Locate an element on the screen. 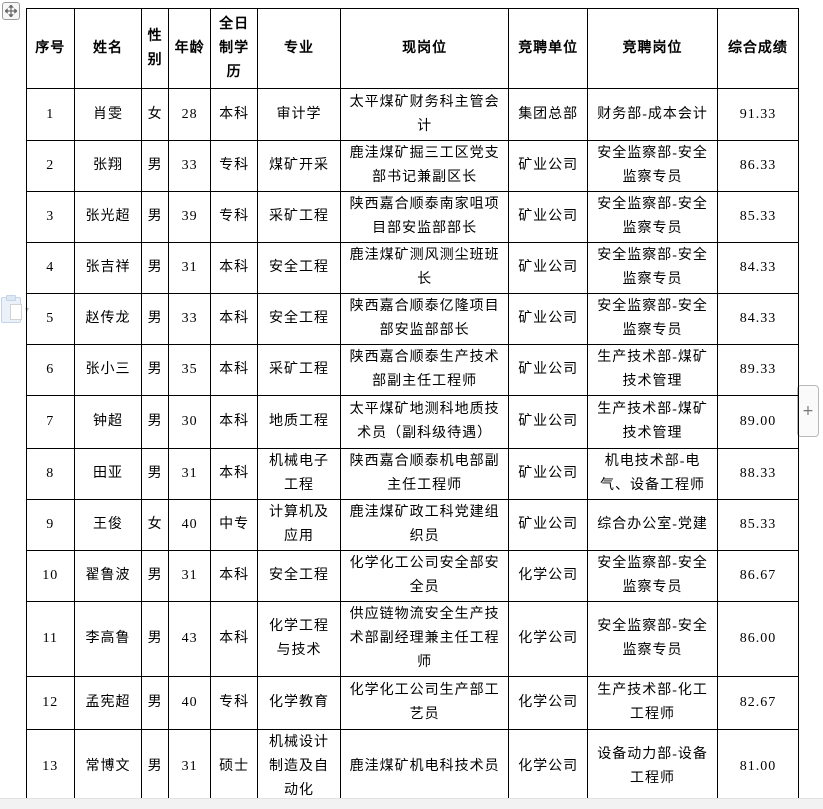  cell-current-position: 陕西嘉合顺泰亿隆项目部安监部部长 is located at coordinates (425, 319).